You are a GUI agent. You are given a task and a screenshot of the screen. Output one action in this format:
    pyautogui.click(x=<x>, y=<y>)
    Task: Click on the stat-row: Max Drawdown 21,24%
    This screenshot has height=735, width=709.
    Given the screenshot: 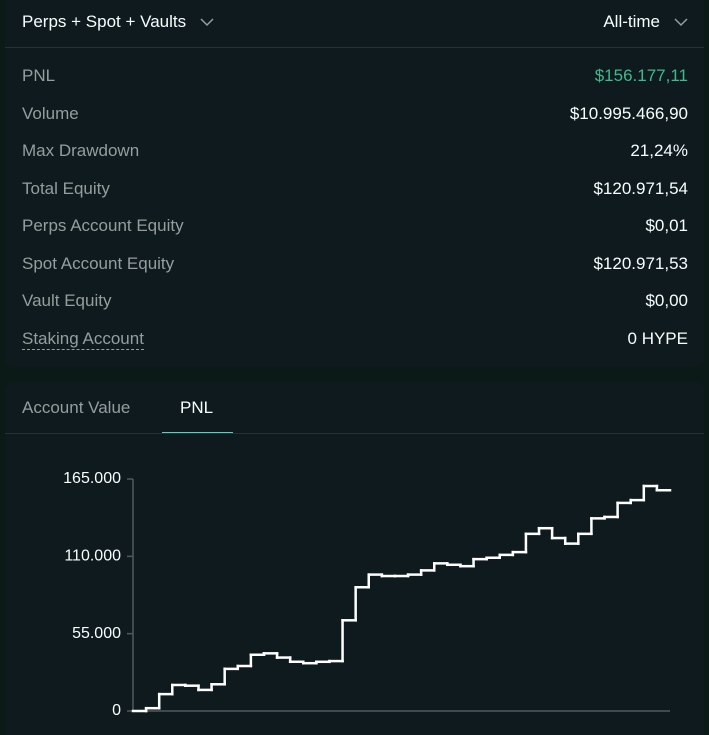 What is the action you would take?
    pyautogui.click(x=355, y=153)
    